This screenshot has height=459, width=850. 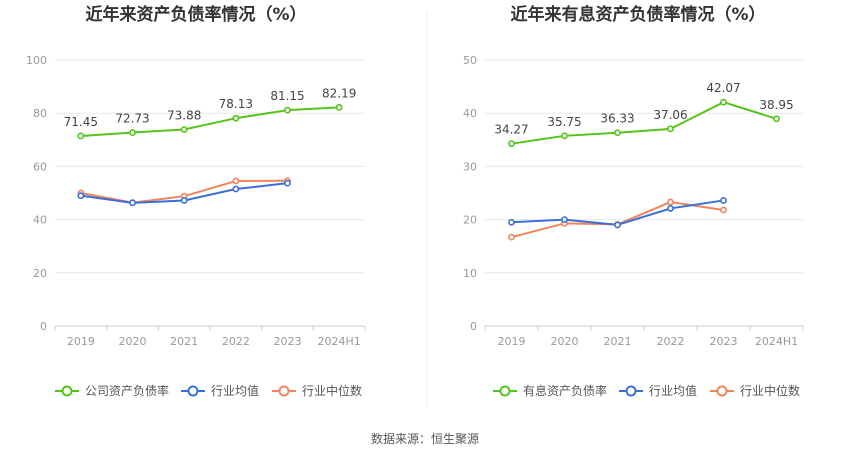 What do you see at coordinates (565, 390) in the screenshot?
I see `legend-label: 有息资产负债率` at bounding box center [565, 390].